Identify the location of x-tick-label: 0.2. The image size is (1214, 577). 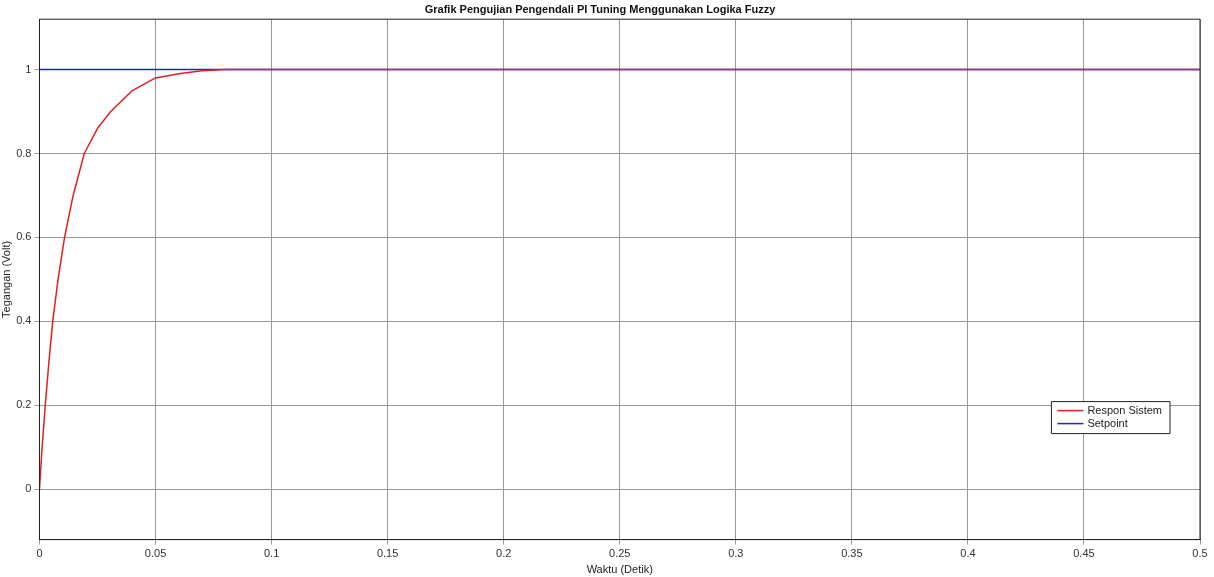
(504, 553).